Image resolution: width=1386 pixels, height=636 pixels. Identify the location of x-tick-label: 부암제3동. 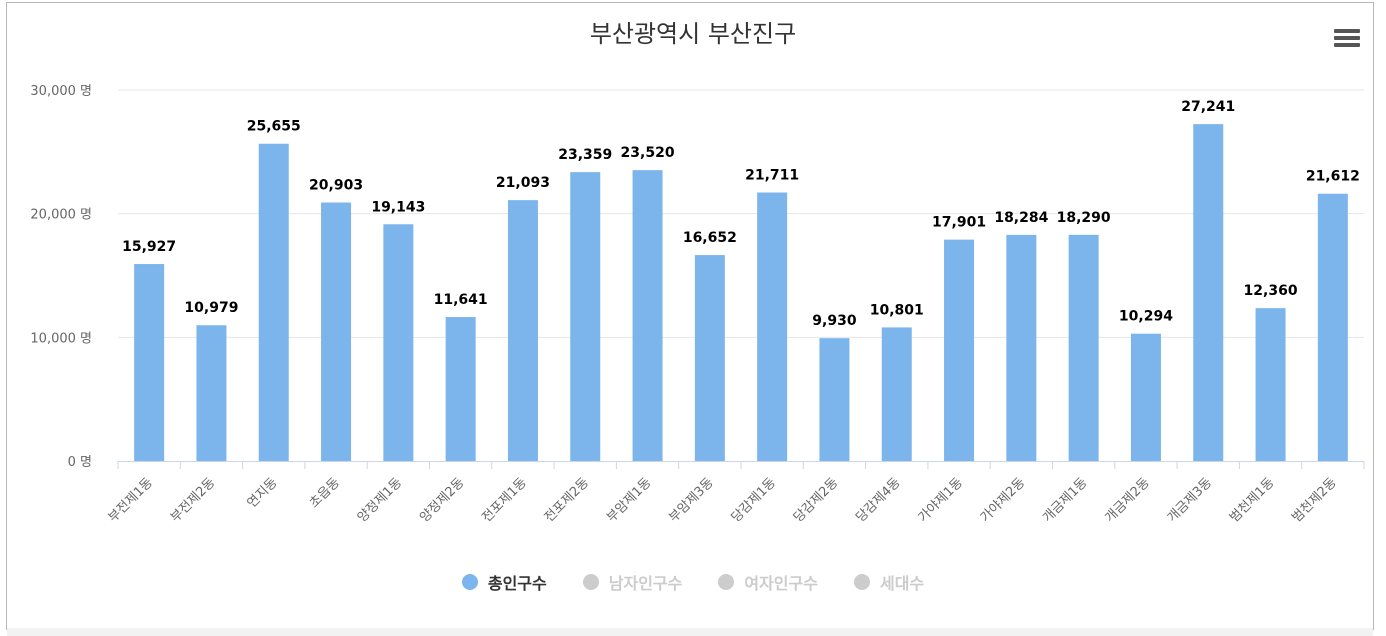
(691, 500).